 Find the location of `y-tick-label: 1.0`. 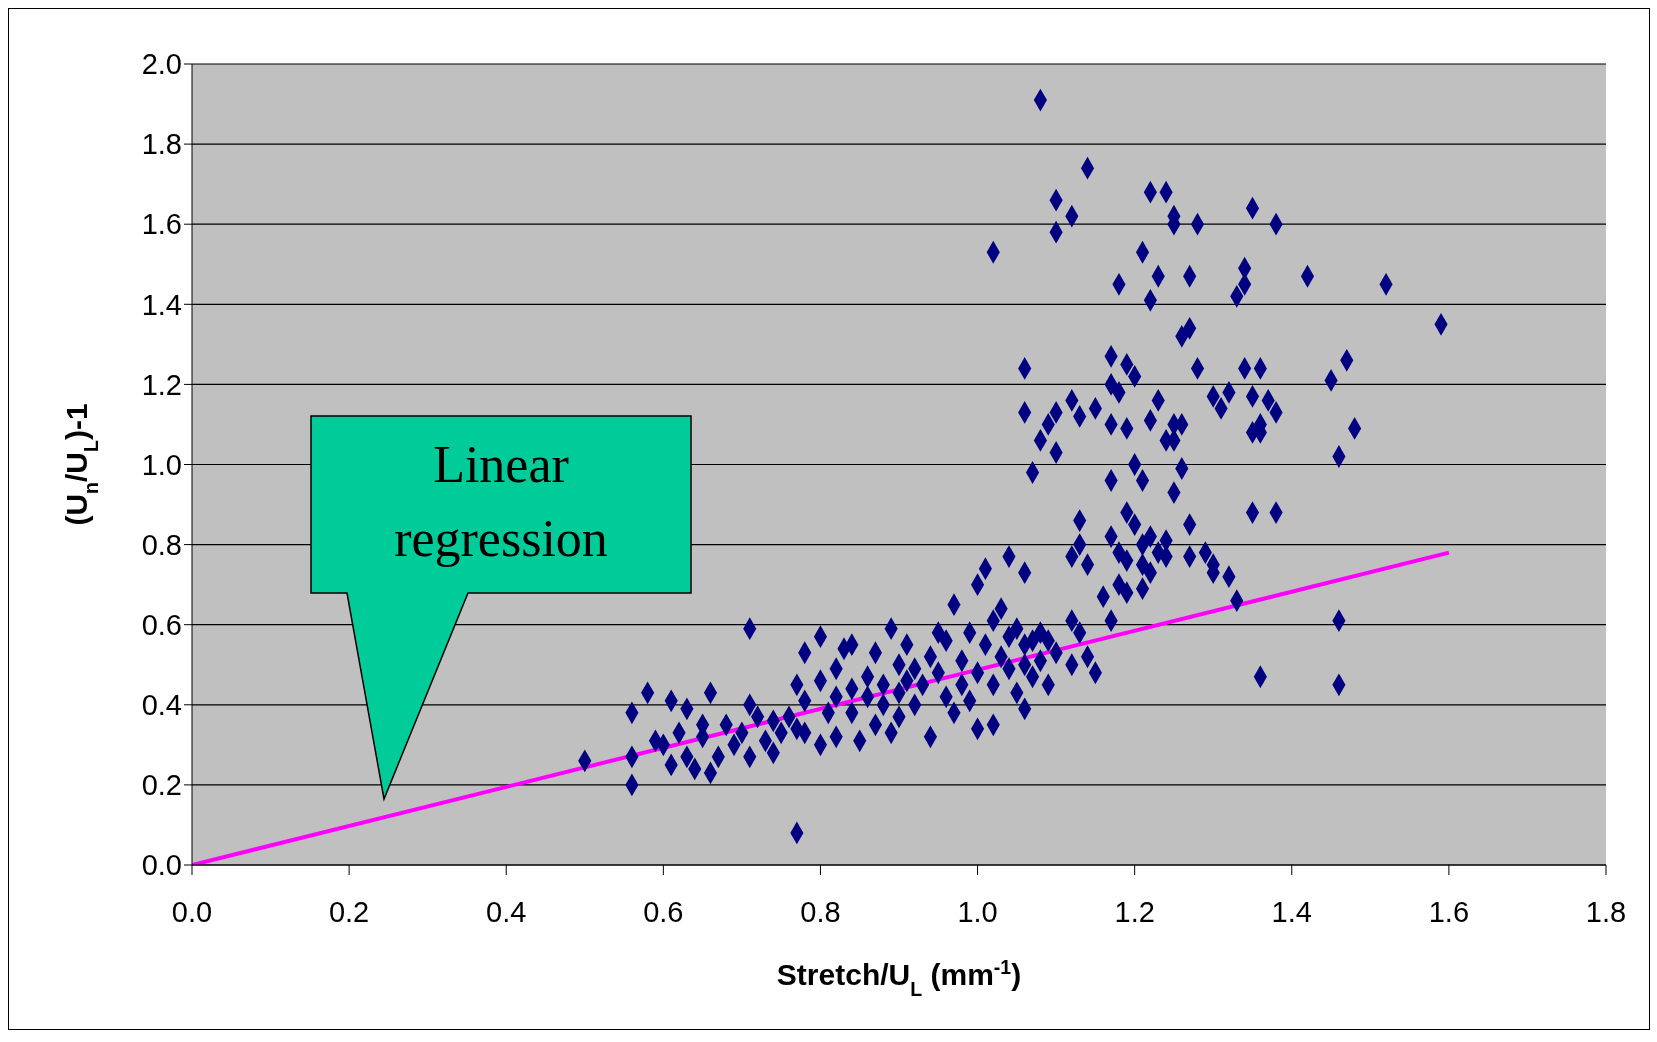

y-tick-label: 1.0 is located at coordinates (161, 464).